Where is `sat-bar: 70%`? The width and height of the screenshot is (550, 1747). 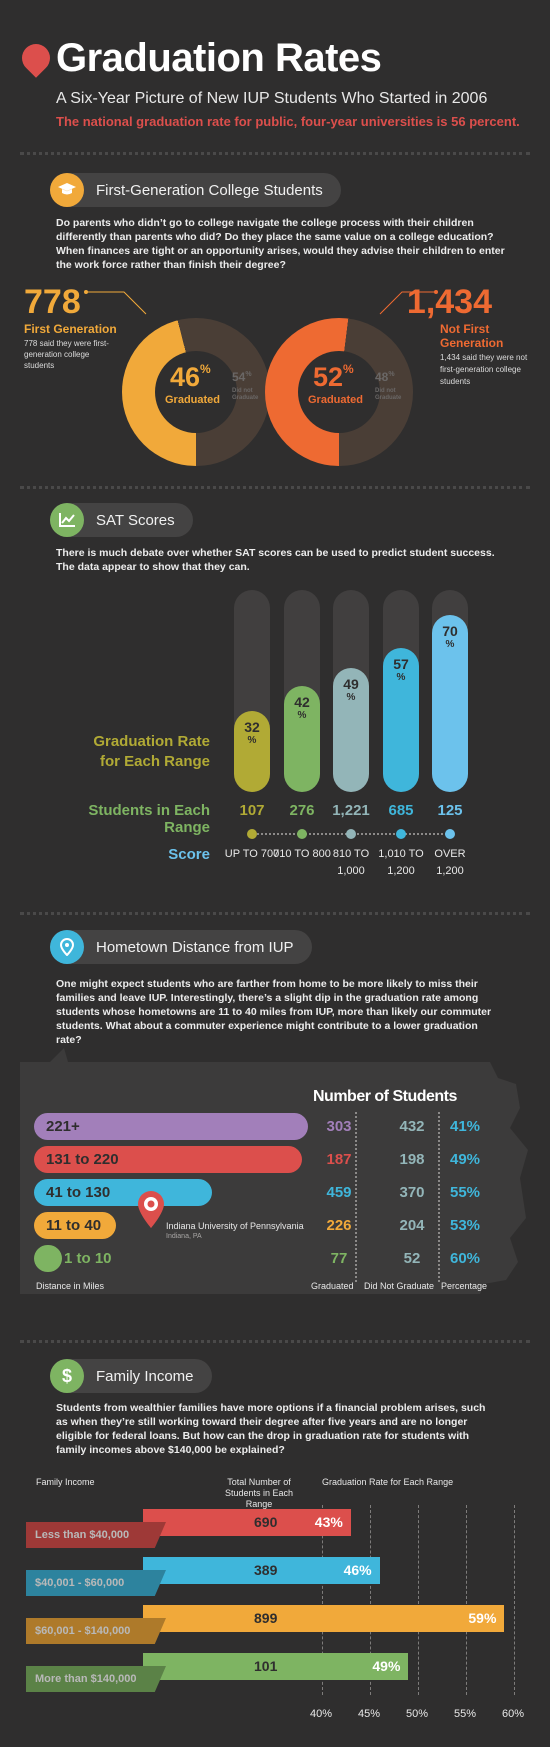 sat-bar: 70% is located at coordinates (450, 703).